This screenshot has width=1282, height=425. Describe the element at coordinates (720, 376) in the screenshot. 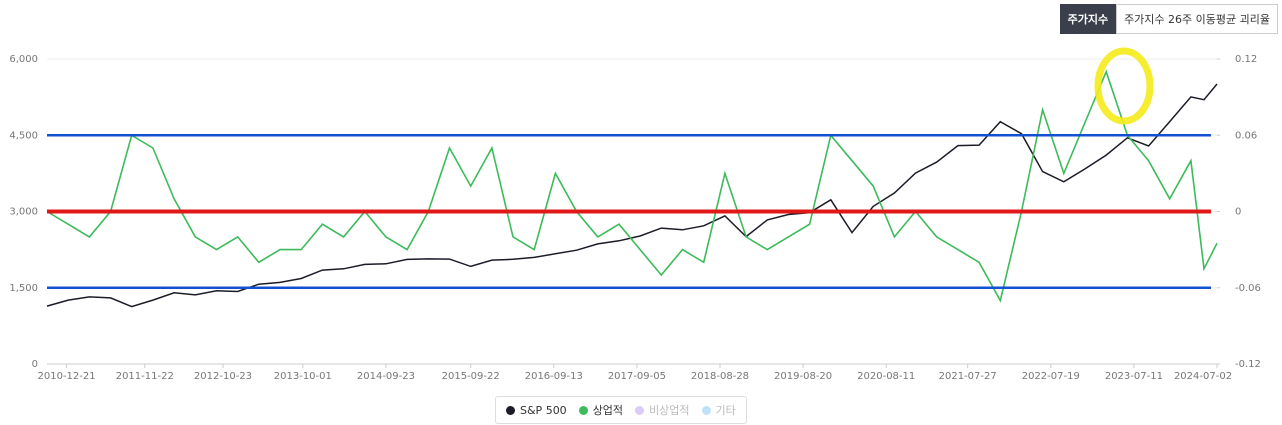

I see `x-tick-label: 2018-08-28` at that location.